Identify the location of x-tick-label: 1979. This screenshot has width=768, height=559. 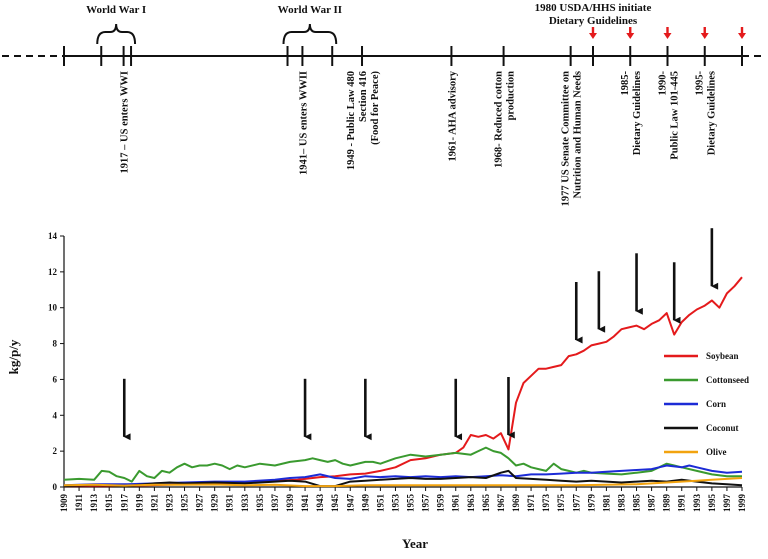
(591, 503).